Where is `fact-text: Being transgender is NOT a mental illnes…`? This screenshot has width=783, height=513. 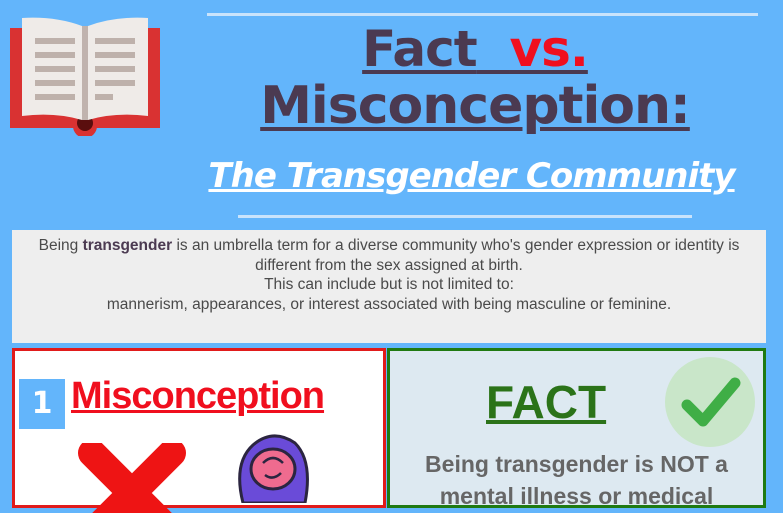
fact-text: Being transgender is NOT a mental illnes… is located at coordinates (576, 480).